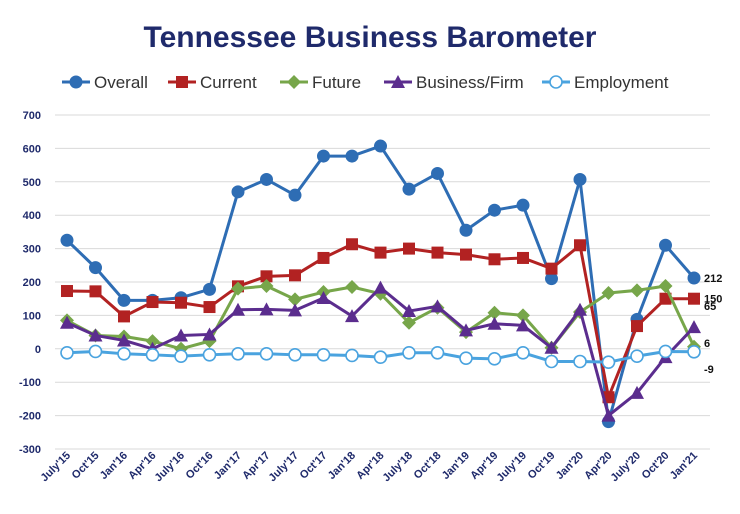 The width and height of the screenshot is (740, 514). Describe the element at coordinates (398, 467) in the screenshot. I see `x-tick-label: July'18` at that location.